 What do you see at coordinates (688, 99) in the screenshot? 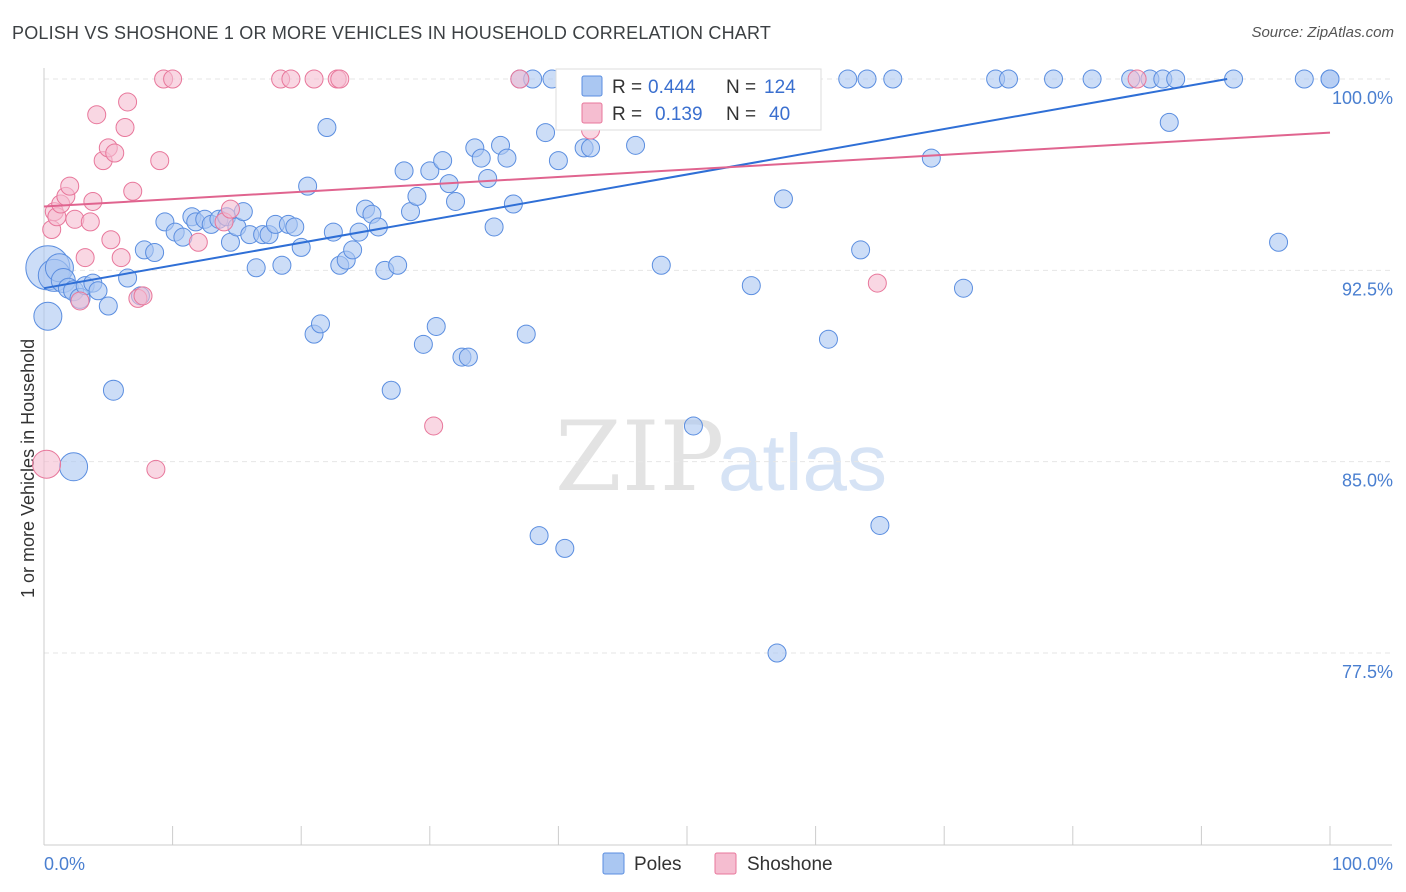
I see `legend-box: R = 0.444 N = 124 R = 0.139 N = 40` at bounding box center [688, 99].